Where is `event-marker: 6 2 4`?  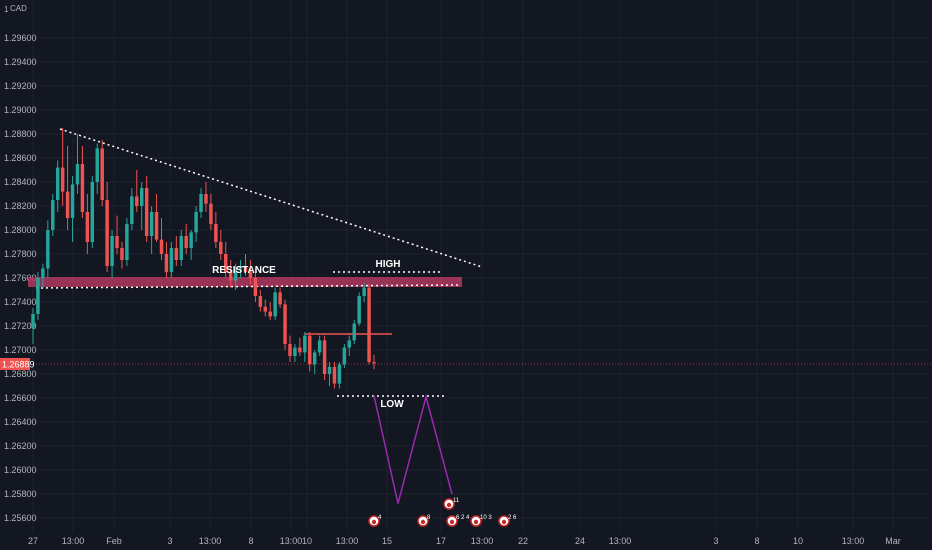
event-marker: 6 2 4 is located at coordinates (458, 521).